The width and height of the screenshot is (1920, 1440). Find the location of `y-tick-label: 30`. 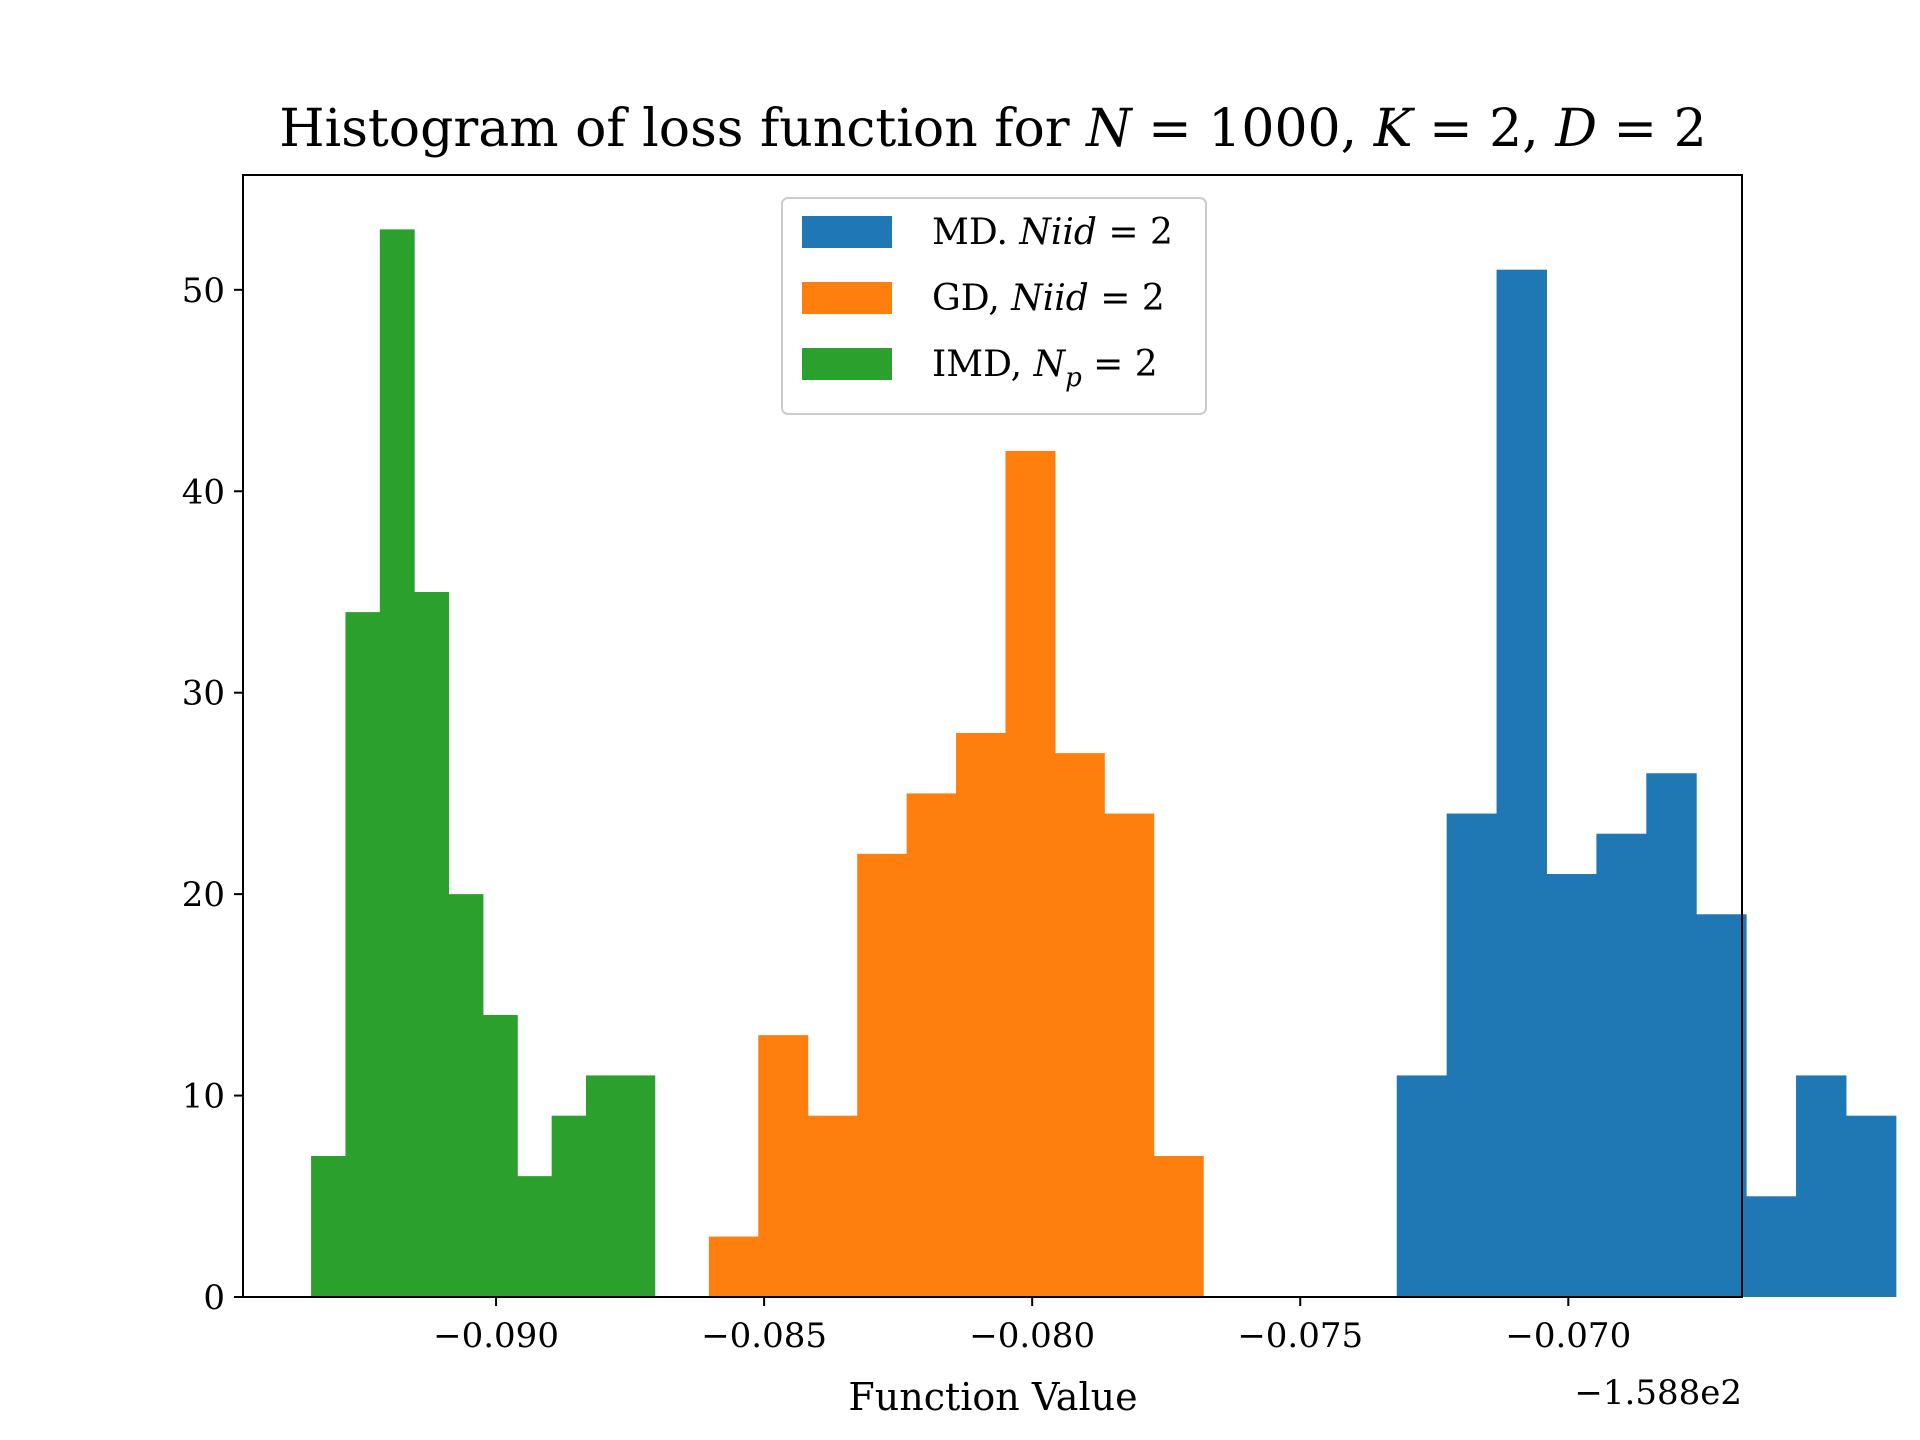

y-tick-label: 30 is located at coordinates (203, 694).